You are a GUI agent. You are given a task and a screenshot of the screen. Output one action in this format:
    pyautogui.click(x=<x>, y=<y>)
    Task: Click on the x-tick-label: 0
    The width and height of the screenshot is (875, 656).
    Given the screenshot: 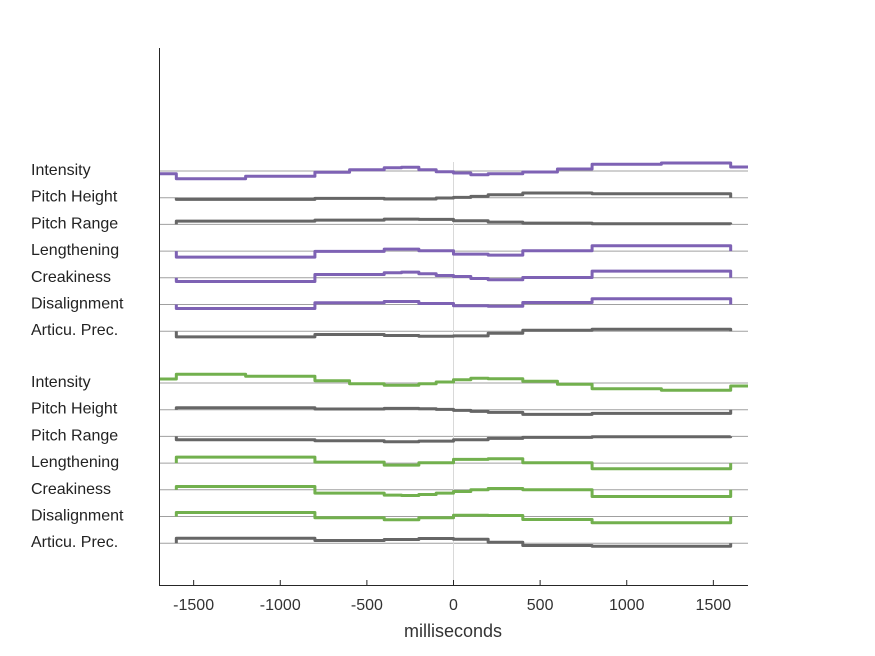 What is the action you would take?
    pyautogui.click(x=453, y=605)
    